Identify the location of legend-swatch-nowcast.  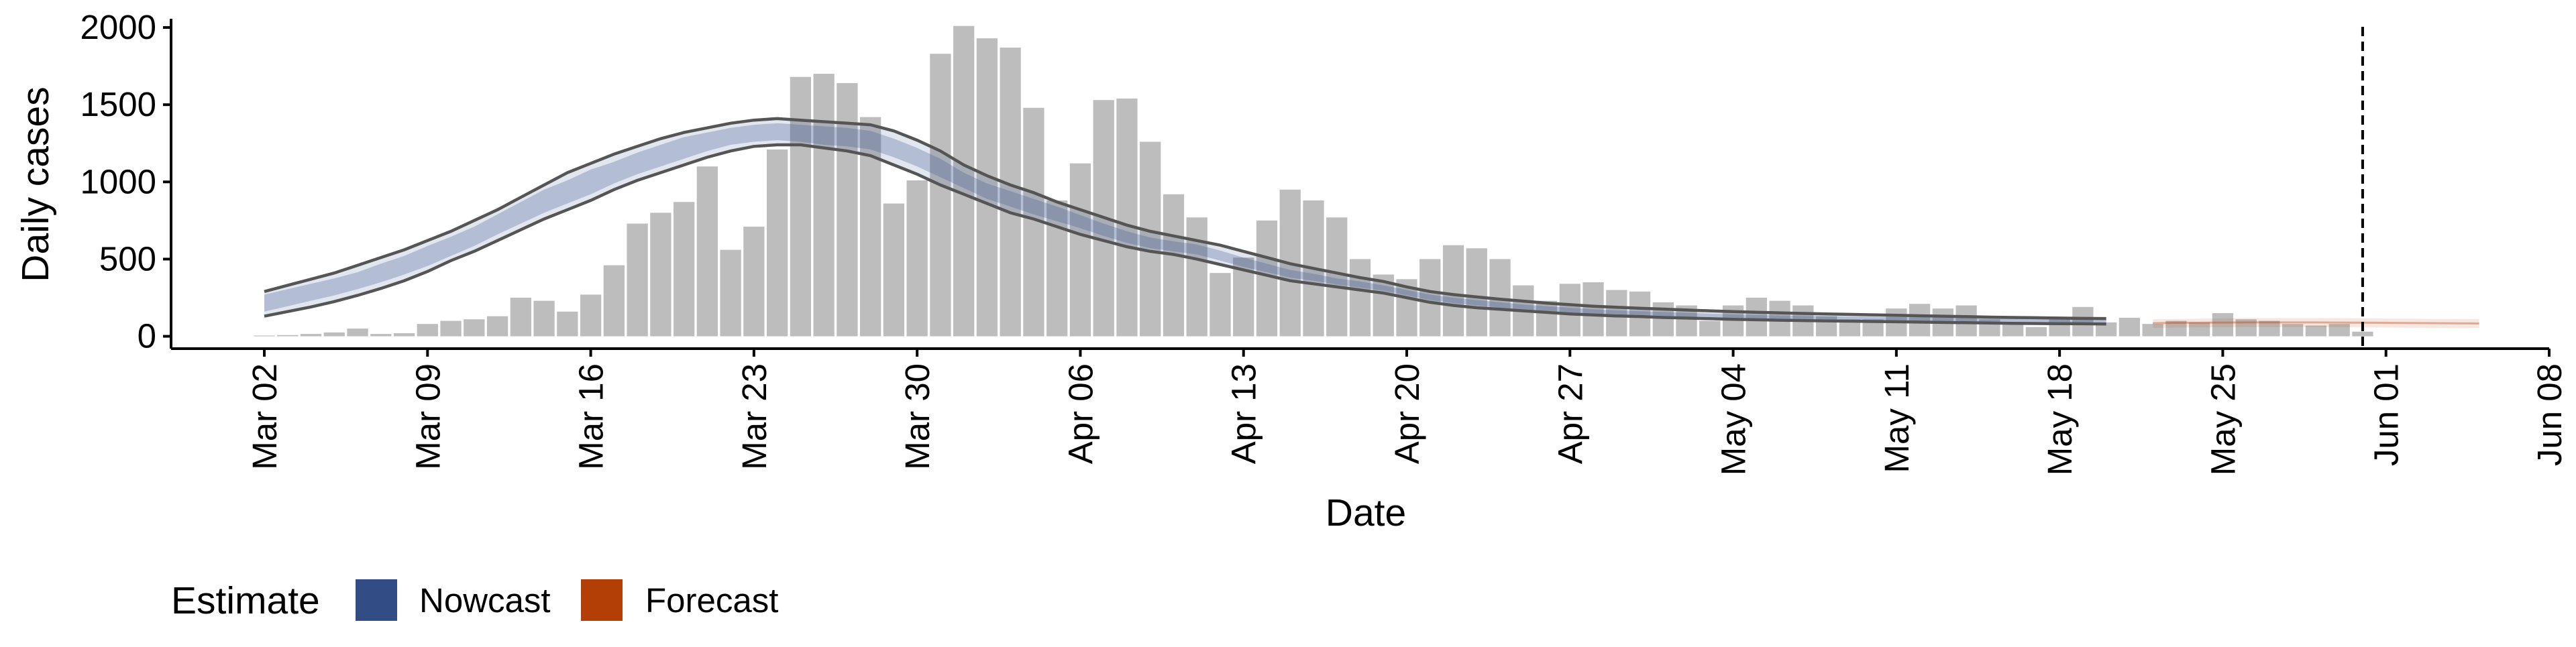
(376, 600).